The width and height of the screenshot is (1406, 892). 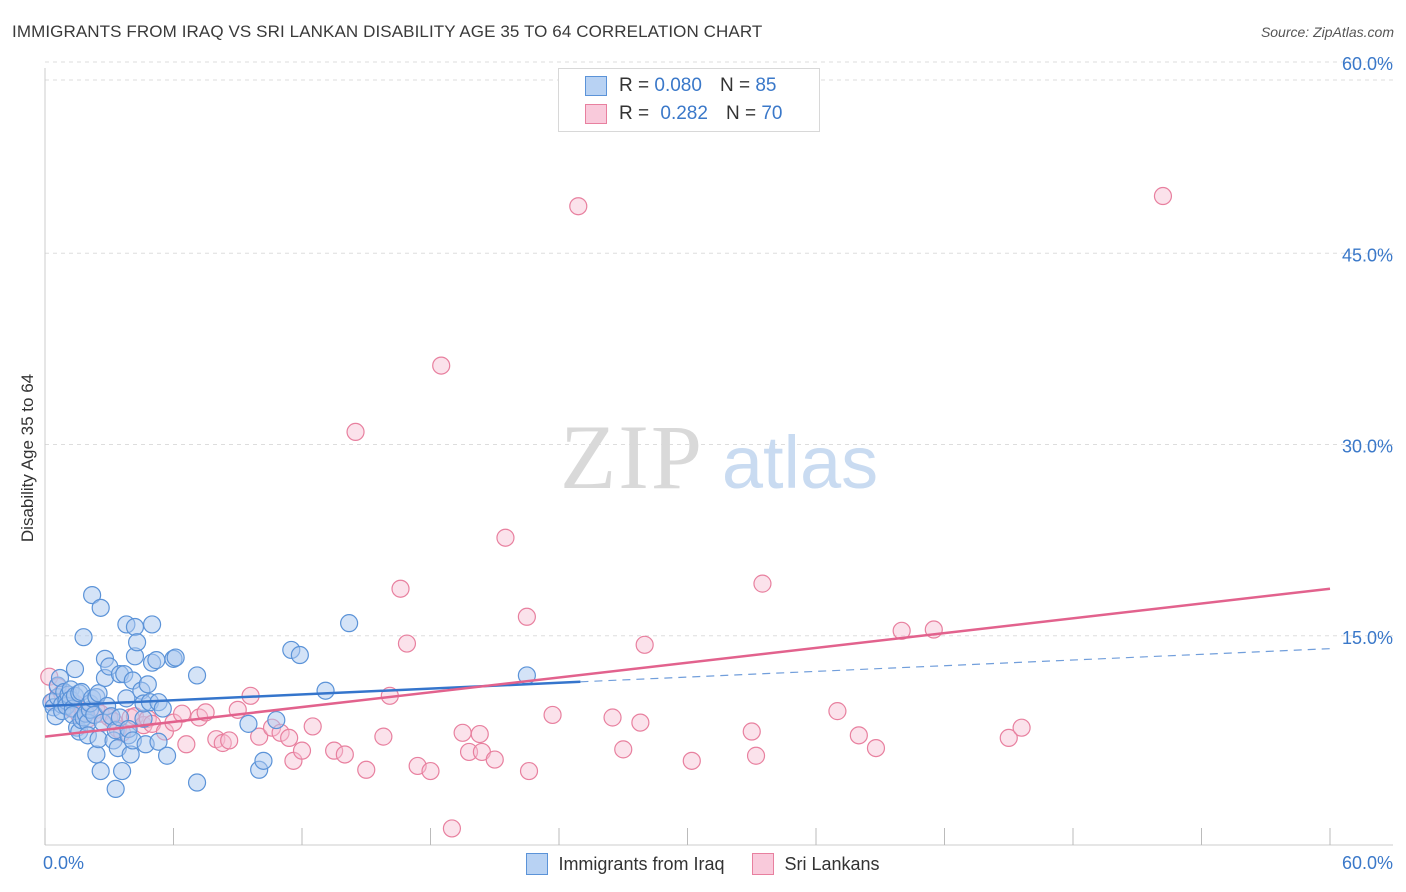 I want to click on y-tick-label: 45.0%, so click(x=1367, y=255).